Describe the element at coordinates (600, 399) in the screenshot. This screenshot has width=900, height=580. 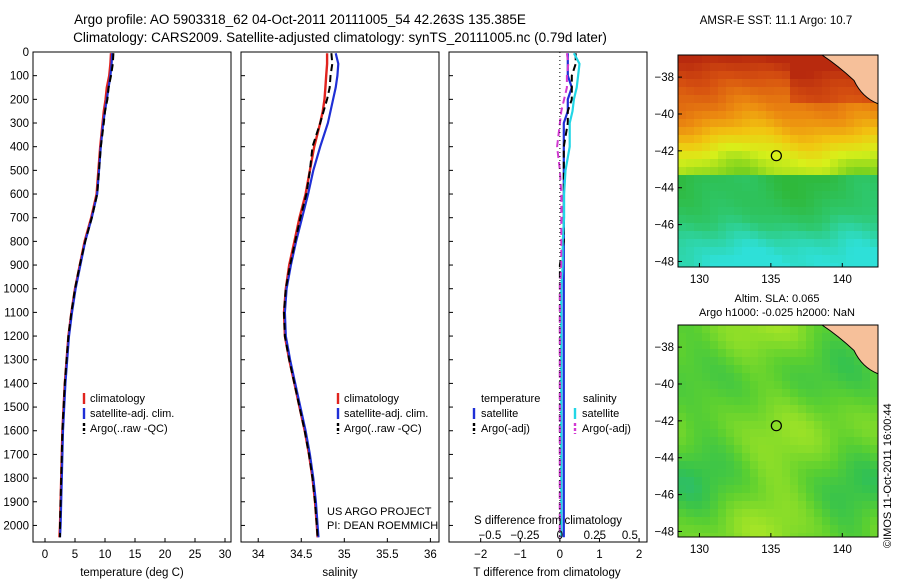
I see `legend-heading-salinity: salinity` at that location.